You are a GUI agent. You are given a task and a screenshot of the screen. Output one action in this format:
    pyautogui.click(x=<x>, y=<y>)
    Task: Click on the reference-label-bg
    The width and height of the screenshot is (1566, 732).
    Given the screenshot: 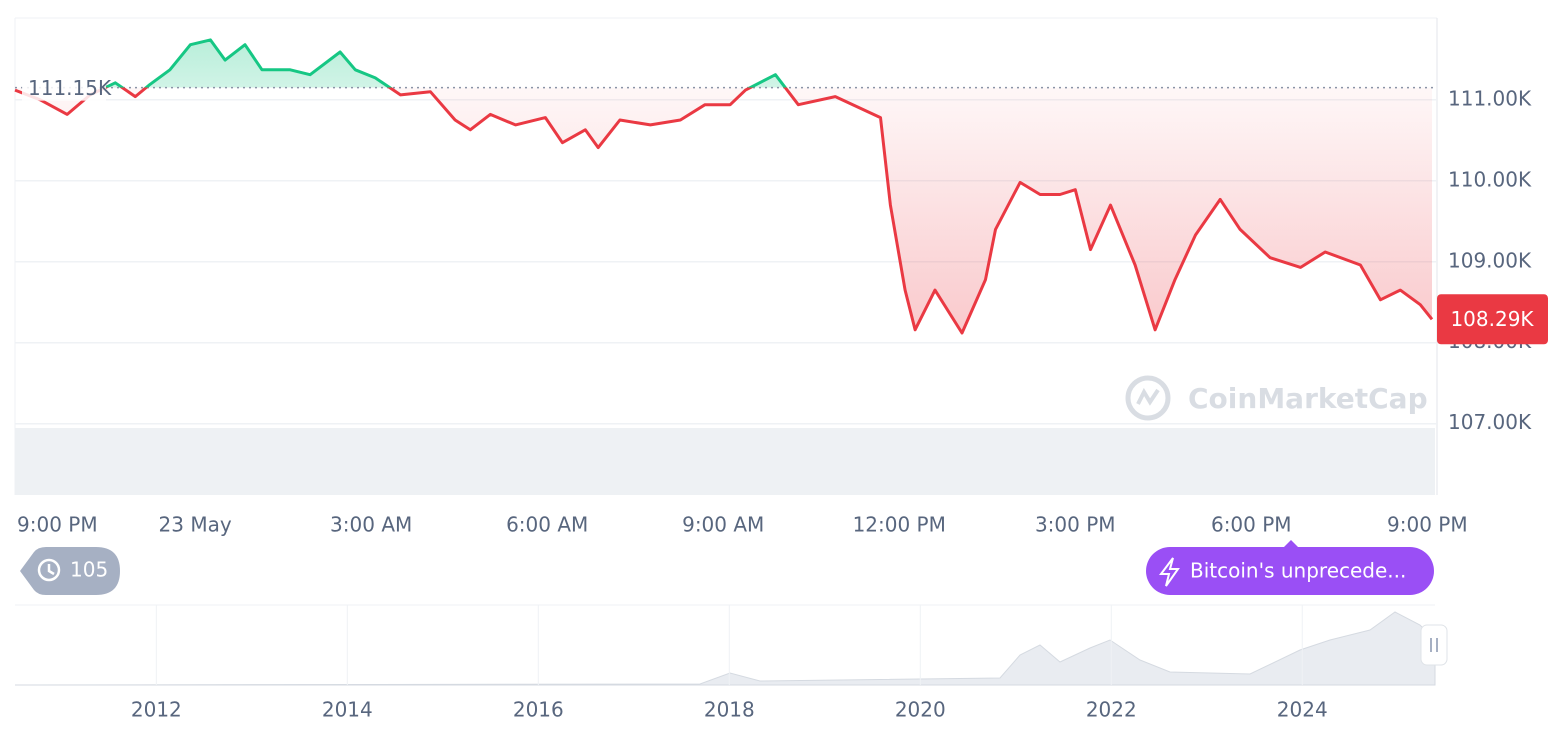 What is the action you would take?
    pyautogui.click(x=64, y=87)
    